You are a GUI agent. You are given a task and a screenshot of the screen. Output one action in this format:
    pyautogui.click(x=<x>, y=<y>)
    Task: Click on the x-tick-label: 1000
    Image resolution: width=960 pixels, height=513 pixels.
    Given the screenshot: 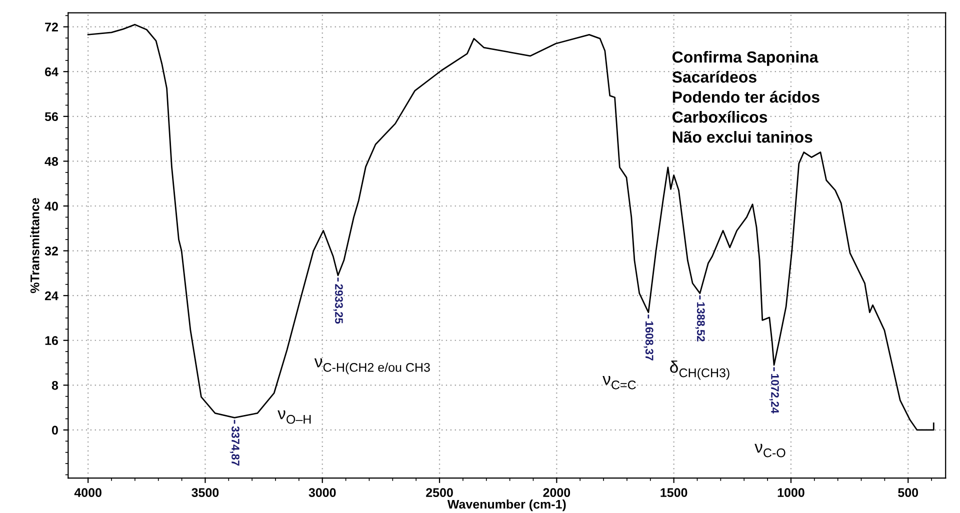 What is the action you would take?
    pyautogui.click(x=791, y=493)
    